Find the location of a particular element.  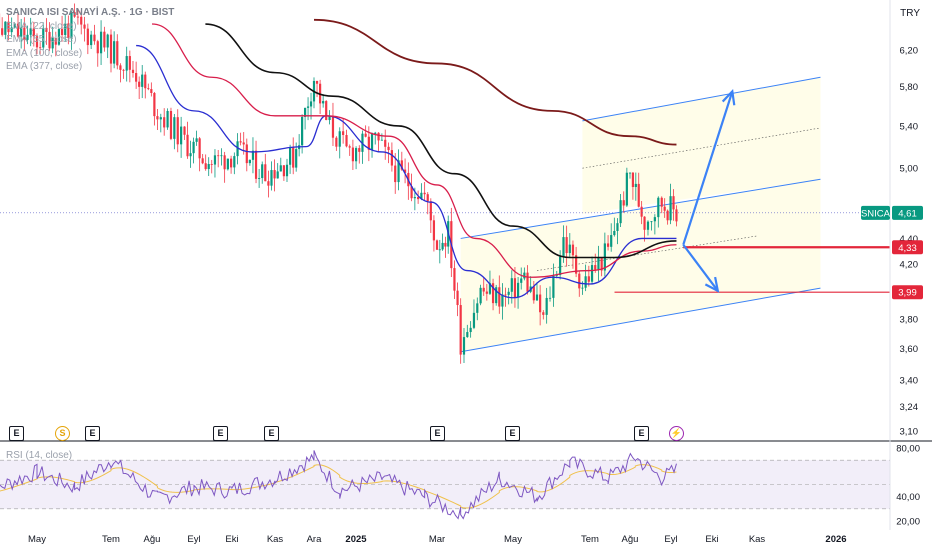

last-price-tag: 4,61 is located at coordinates (907, 213).